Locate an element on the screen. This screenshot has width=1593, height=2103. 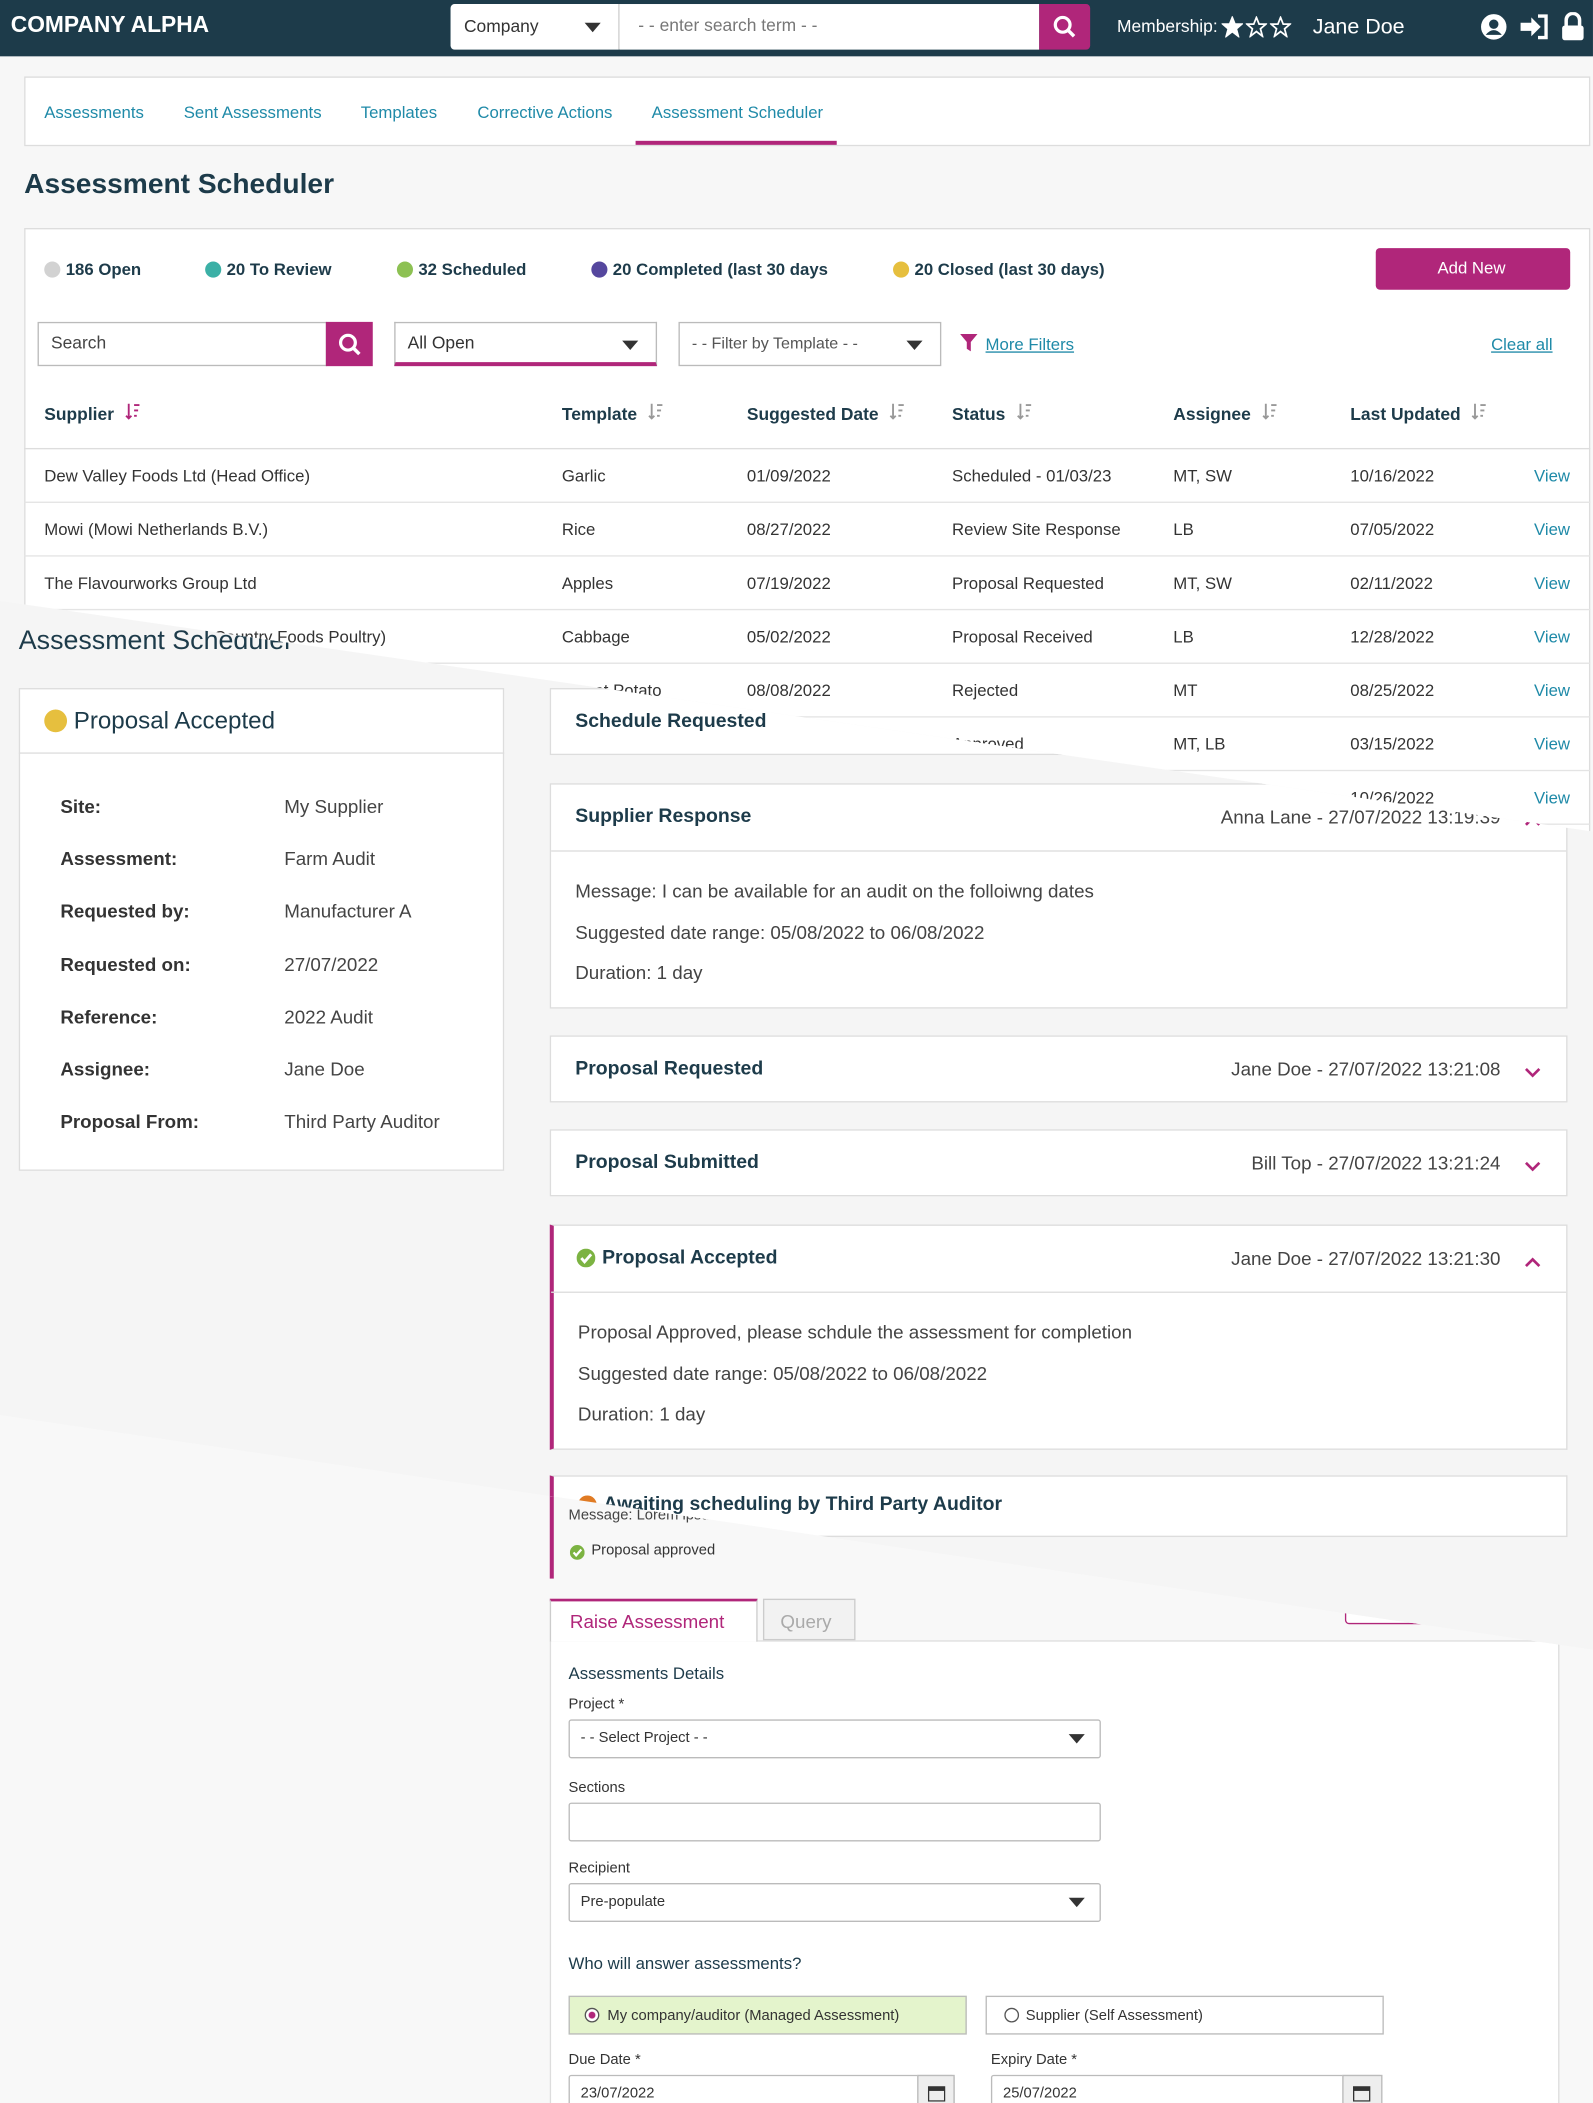
option-self is located at coordinates (1184, 2015).